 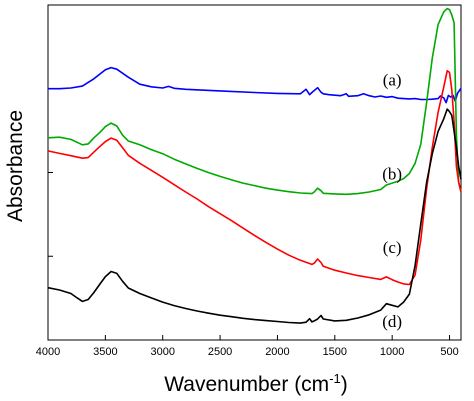 I want to click on x-axis-ticks: 4000 3500 3000 2500 2000 1500 1000 500, so click(x=247, y=346).